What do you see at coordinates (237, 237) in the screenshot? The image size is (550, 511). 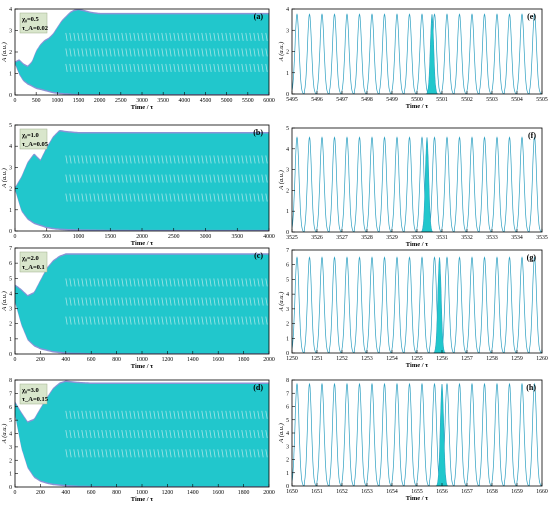 I see `x-tick-label: 3500` at bounding box center [237, 237].